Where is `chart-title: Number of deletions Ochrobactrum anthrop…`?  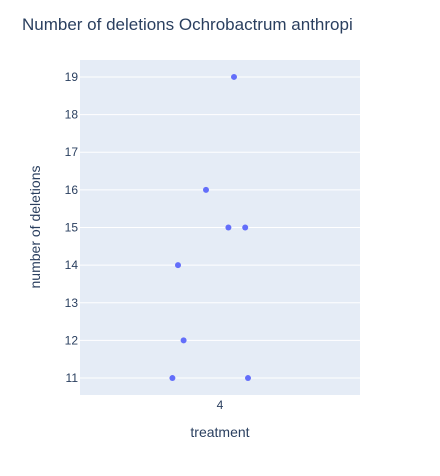
chart-title: Number of deletions Ochrobactrum anthrop… is located at coordinates (187, 24).